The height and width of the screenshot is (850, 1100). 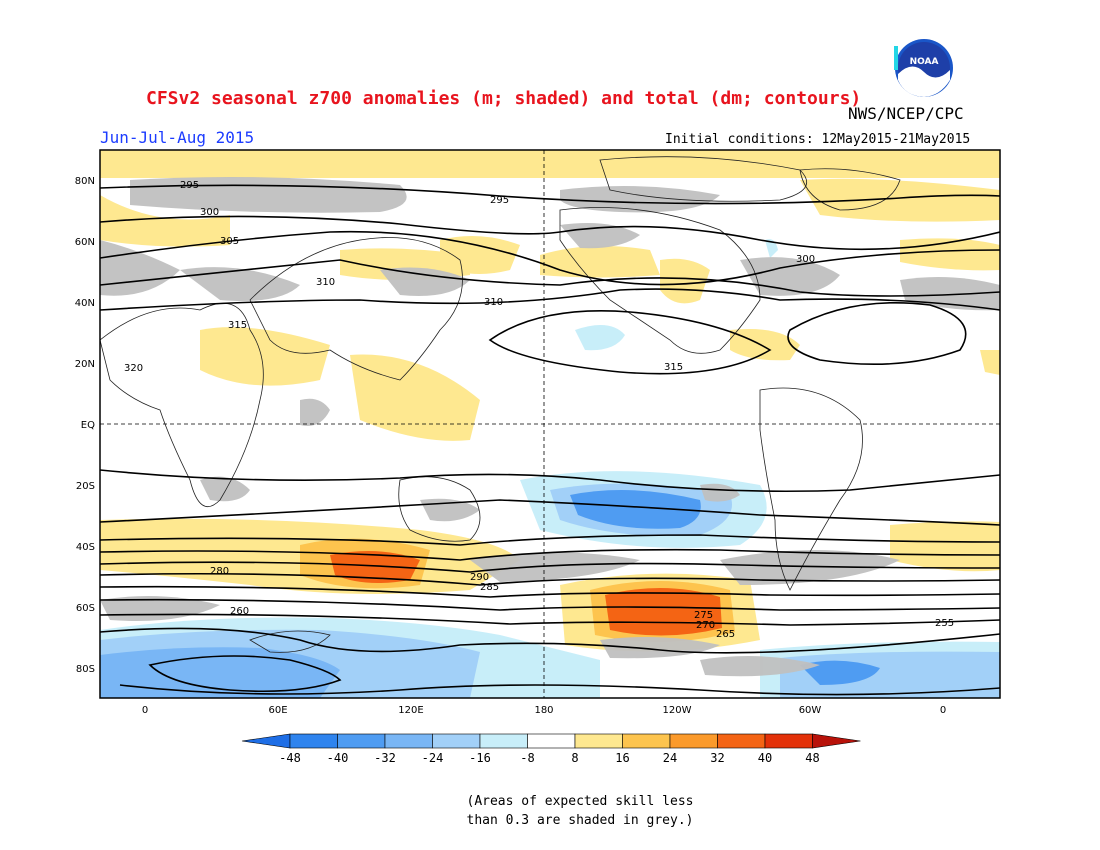 I want to click on lon-tick: 60W, so click(x=810, y=710).